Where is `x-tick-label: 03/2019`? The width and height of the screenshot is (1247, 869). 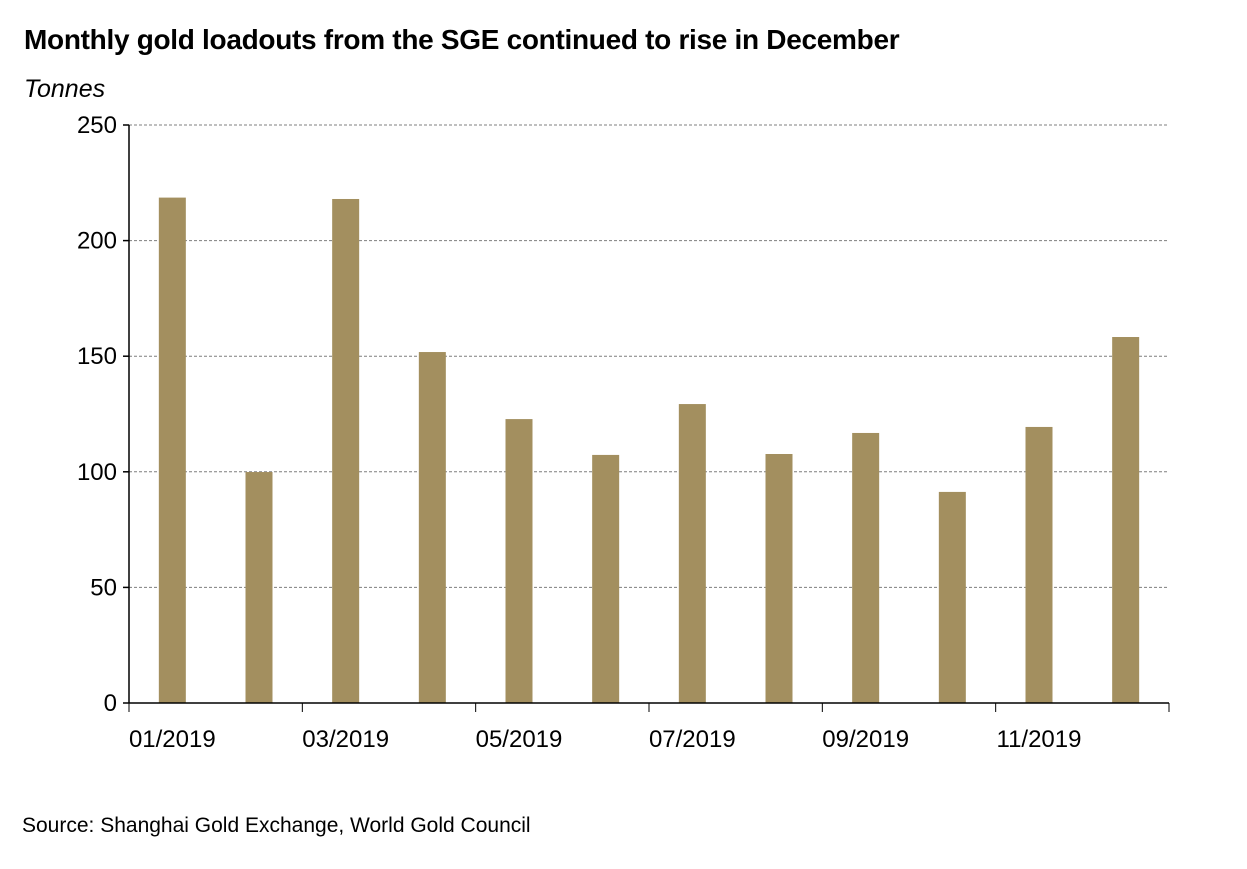
x-tick-label: 03/2019 is located at coordinates (345, 739).